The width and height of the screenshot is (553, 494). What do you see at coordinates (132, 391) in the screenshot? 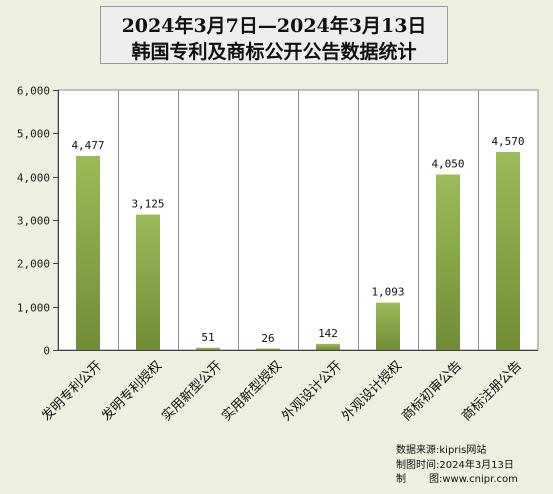
I see `x-tick-label: 发明专利授权` at bounding box center [132, 391].